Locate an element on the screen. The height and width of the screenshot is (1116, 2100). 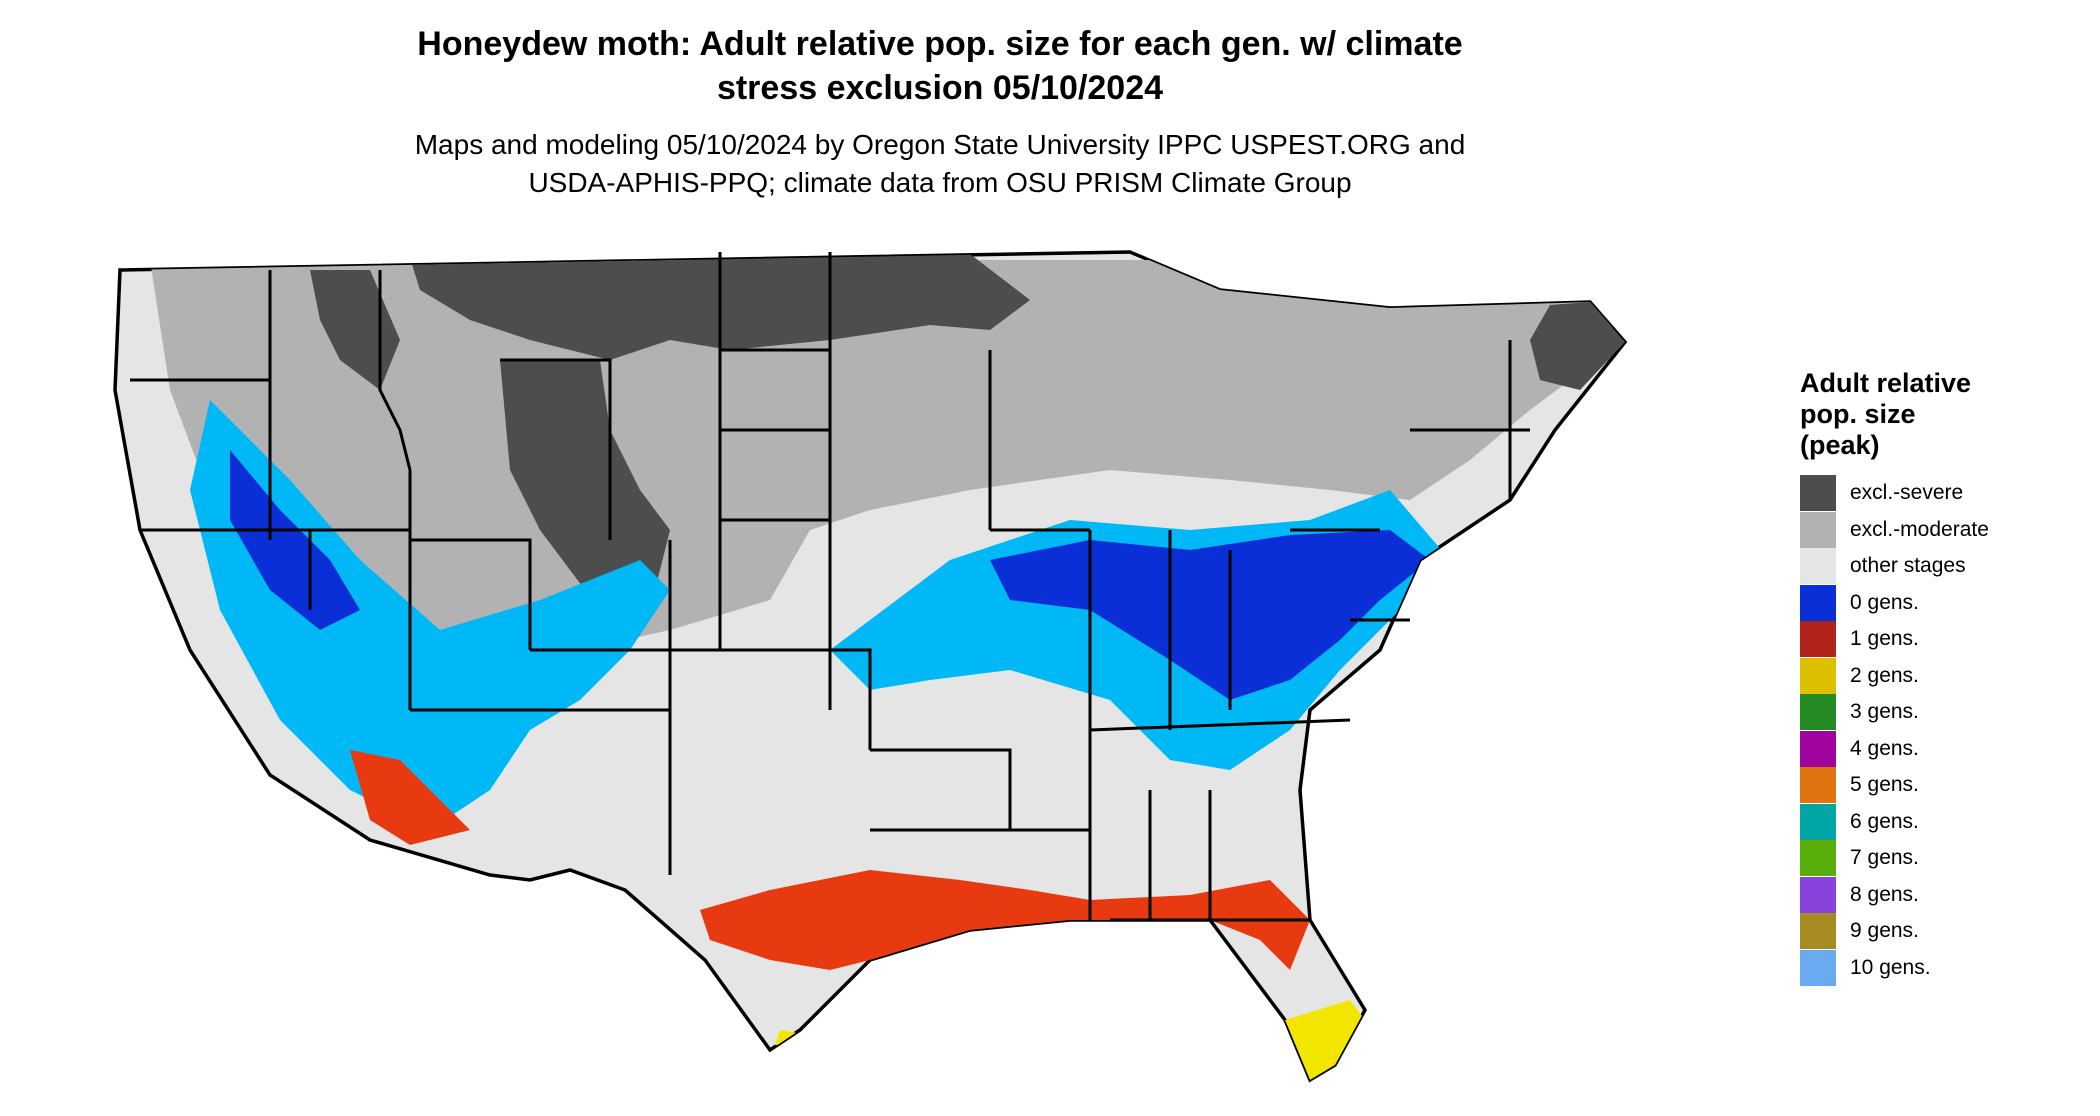
legend-label: 0 gens. is located at coordinates (1884, 602).